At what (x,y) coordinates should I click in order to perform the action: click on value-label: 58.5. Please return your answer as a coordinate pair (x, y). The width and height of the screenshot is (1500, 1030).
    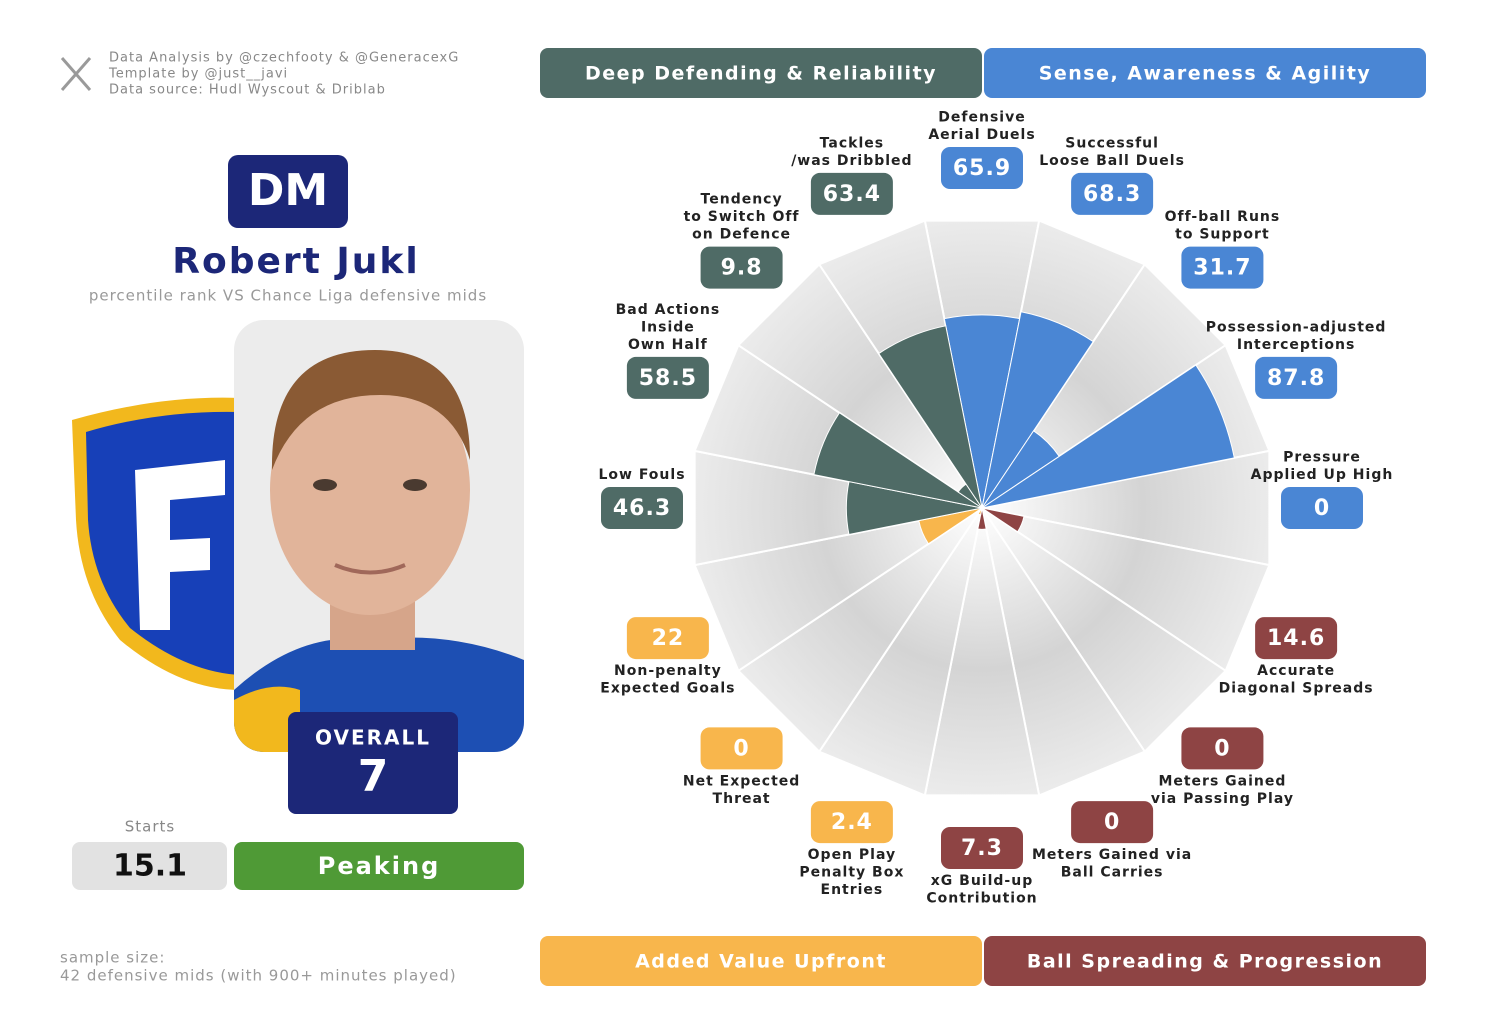
    Looking at the image, I should click on (668, 378).